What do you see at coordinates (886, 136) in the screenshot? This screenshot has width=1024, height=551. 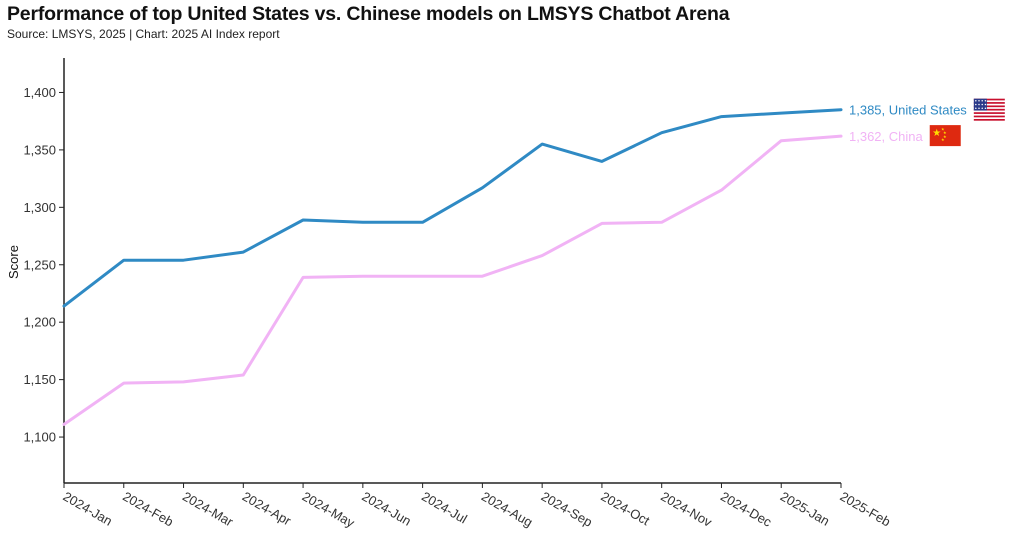 I see `end-label: 1,362, China` at bounding box center [886, 136].